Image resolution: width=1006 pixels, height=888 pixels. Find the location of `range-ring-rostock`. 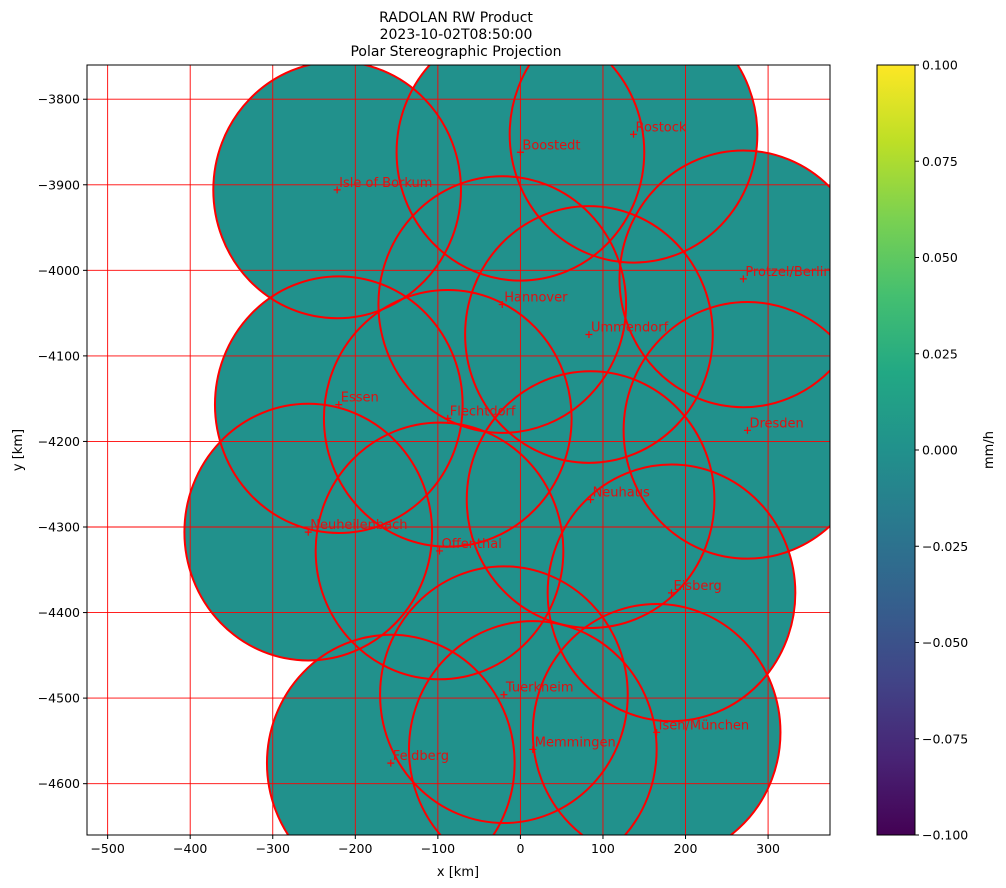

range-ring-rostock is located at coordinates (633, 164).